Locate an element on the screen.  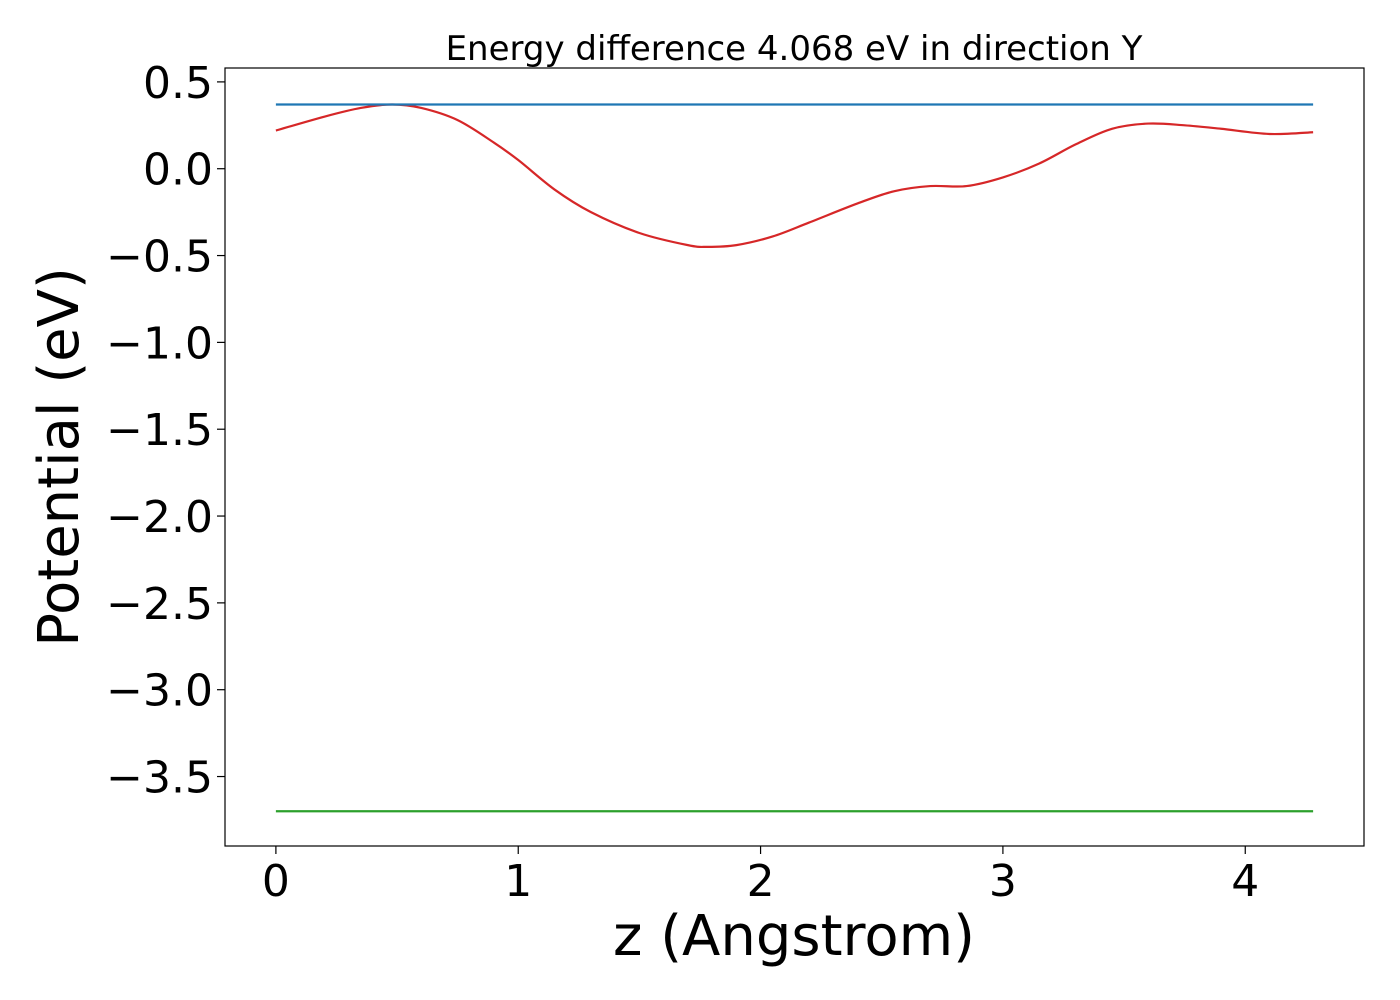
x-tick-label-0: 0 is located at coordinates (276, 881).